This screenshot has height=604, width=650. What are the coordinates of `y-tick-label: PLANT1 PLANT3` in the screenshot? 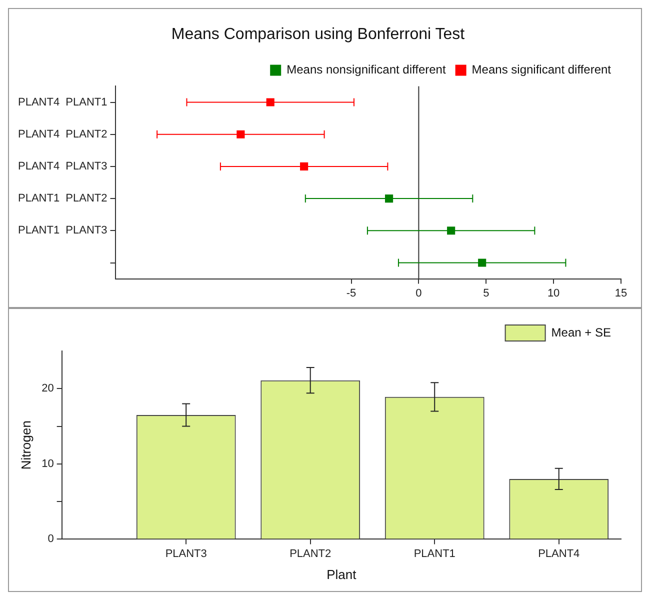 It's located at (63, 230).